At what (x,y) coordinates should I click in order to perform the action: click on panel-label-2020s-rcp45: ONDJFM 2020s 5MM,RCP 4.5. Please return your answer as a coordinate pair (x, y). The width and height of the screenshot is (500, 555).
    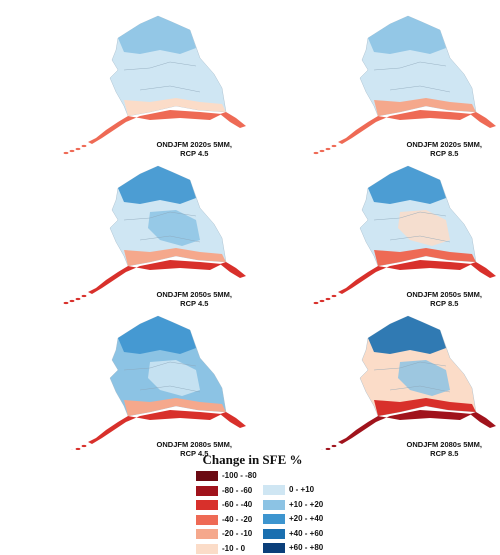
    Looking at the image, I should click on (194, 149).